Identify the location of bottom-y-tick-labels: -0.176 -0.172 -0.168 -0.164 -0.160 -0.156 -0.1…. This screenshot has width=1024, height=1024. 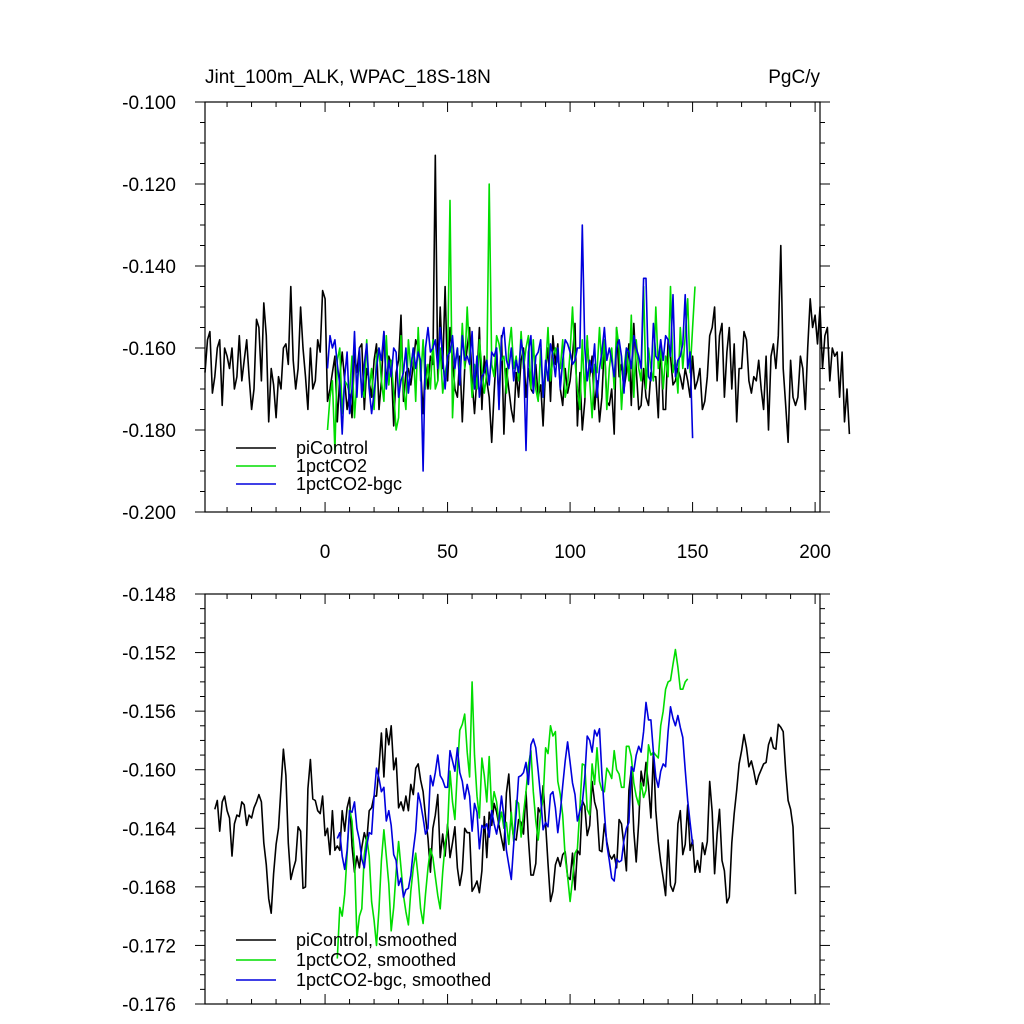
(149, 800).